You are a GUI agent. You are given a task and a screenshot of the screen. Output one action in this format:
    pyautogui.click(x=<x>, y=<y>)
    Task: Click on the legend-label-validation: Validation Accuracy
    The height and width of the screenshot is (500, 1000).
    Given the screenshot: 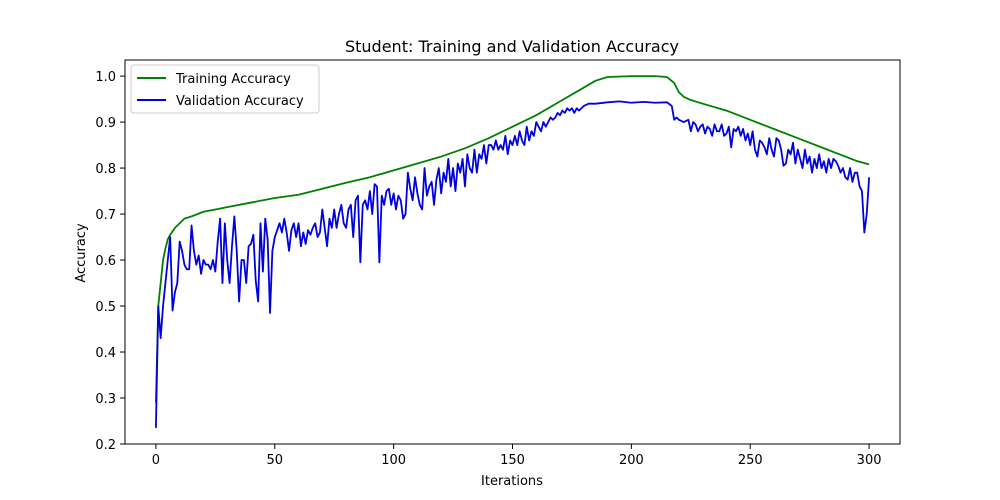 What is the action you would take?
    pyautogui.click(x=240, y=101)
    